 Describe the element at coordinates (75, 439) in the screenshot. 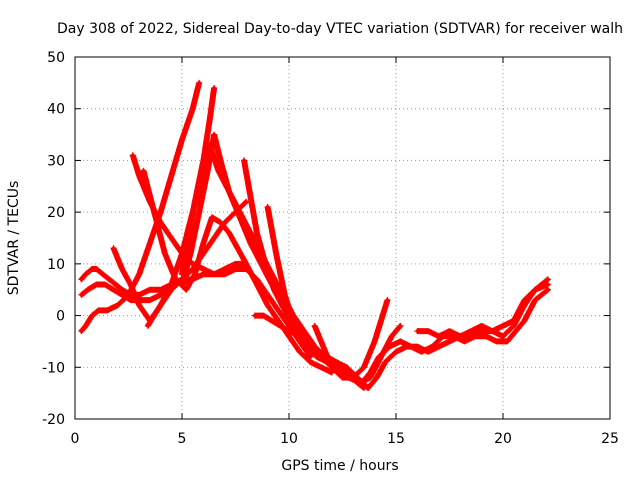

I see `x-tick-label: 0` at that location.